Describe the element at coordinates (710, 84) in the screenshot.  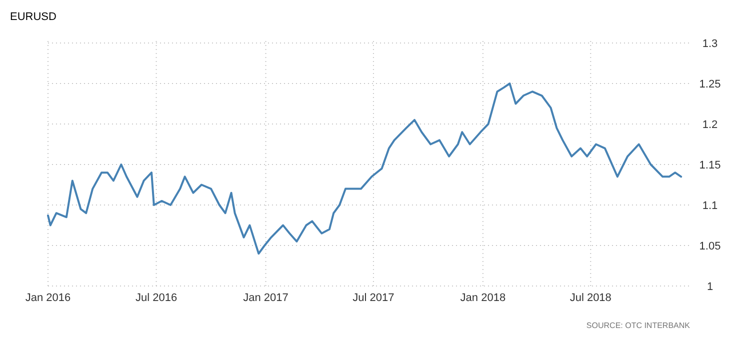
I see `y-tick-label: 1.25` at that location.